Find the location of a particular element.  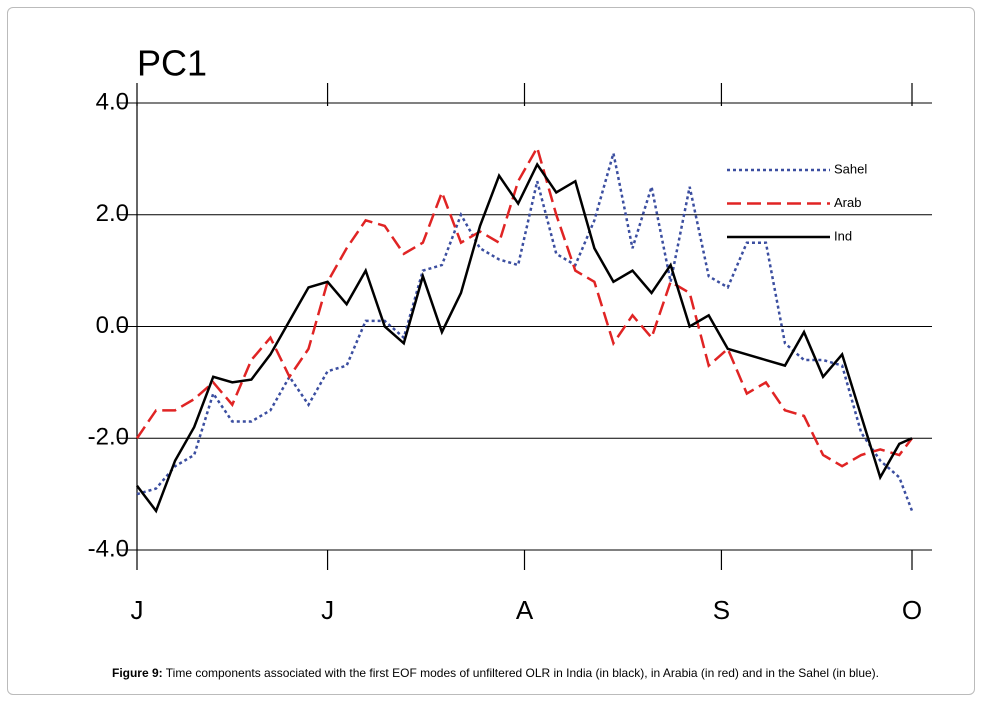

legend-label: Arab is located at coordinates (847, 202).